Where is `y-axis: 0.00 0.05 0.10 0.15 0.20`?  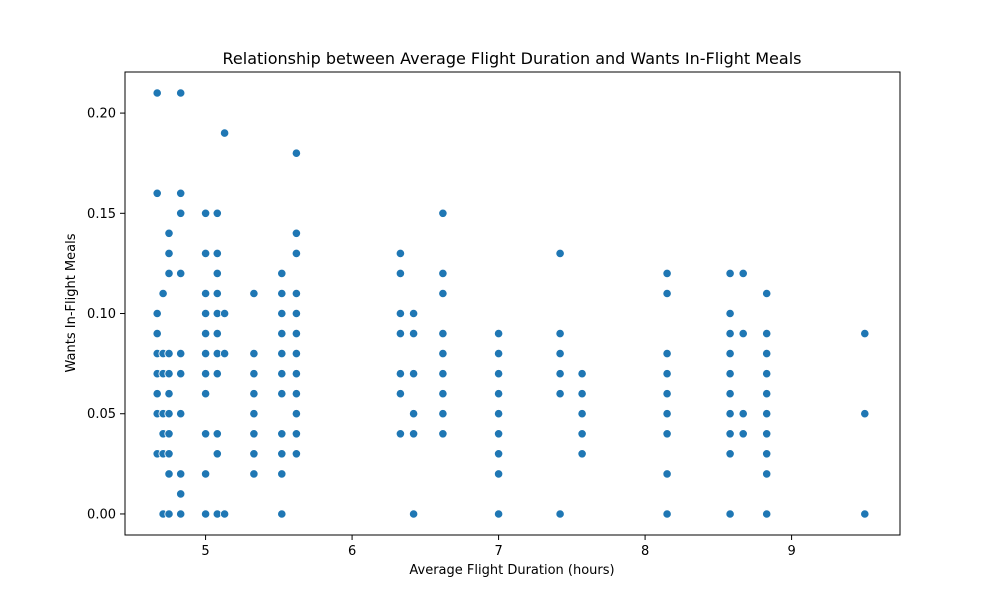 y-axis: 0.00 0.05 0.10 0.15 0.20 is located at coordinates (106, 314).